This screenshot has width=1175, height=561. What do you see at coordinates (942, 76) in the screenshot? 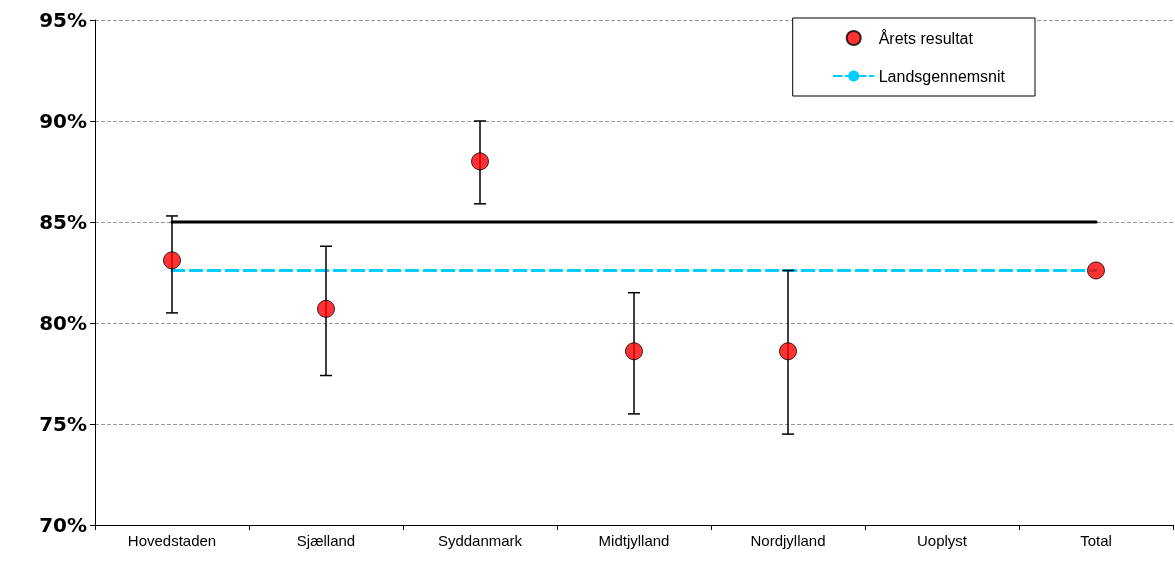
I see `legend-label: Landsgennemsnit` at bounding box center [942, 76].